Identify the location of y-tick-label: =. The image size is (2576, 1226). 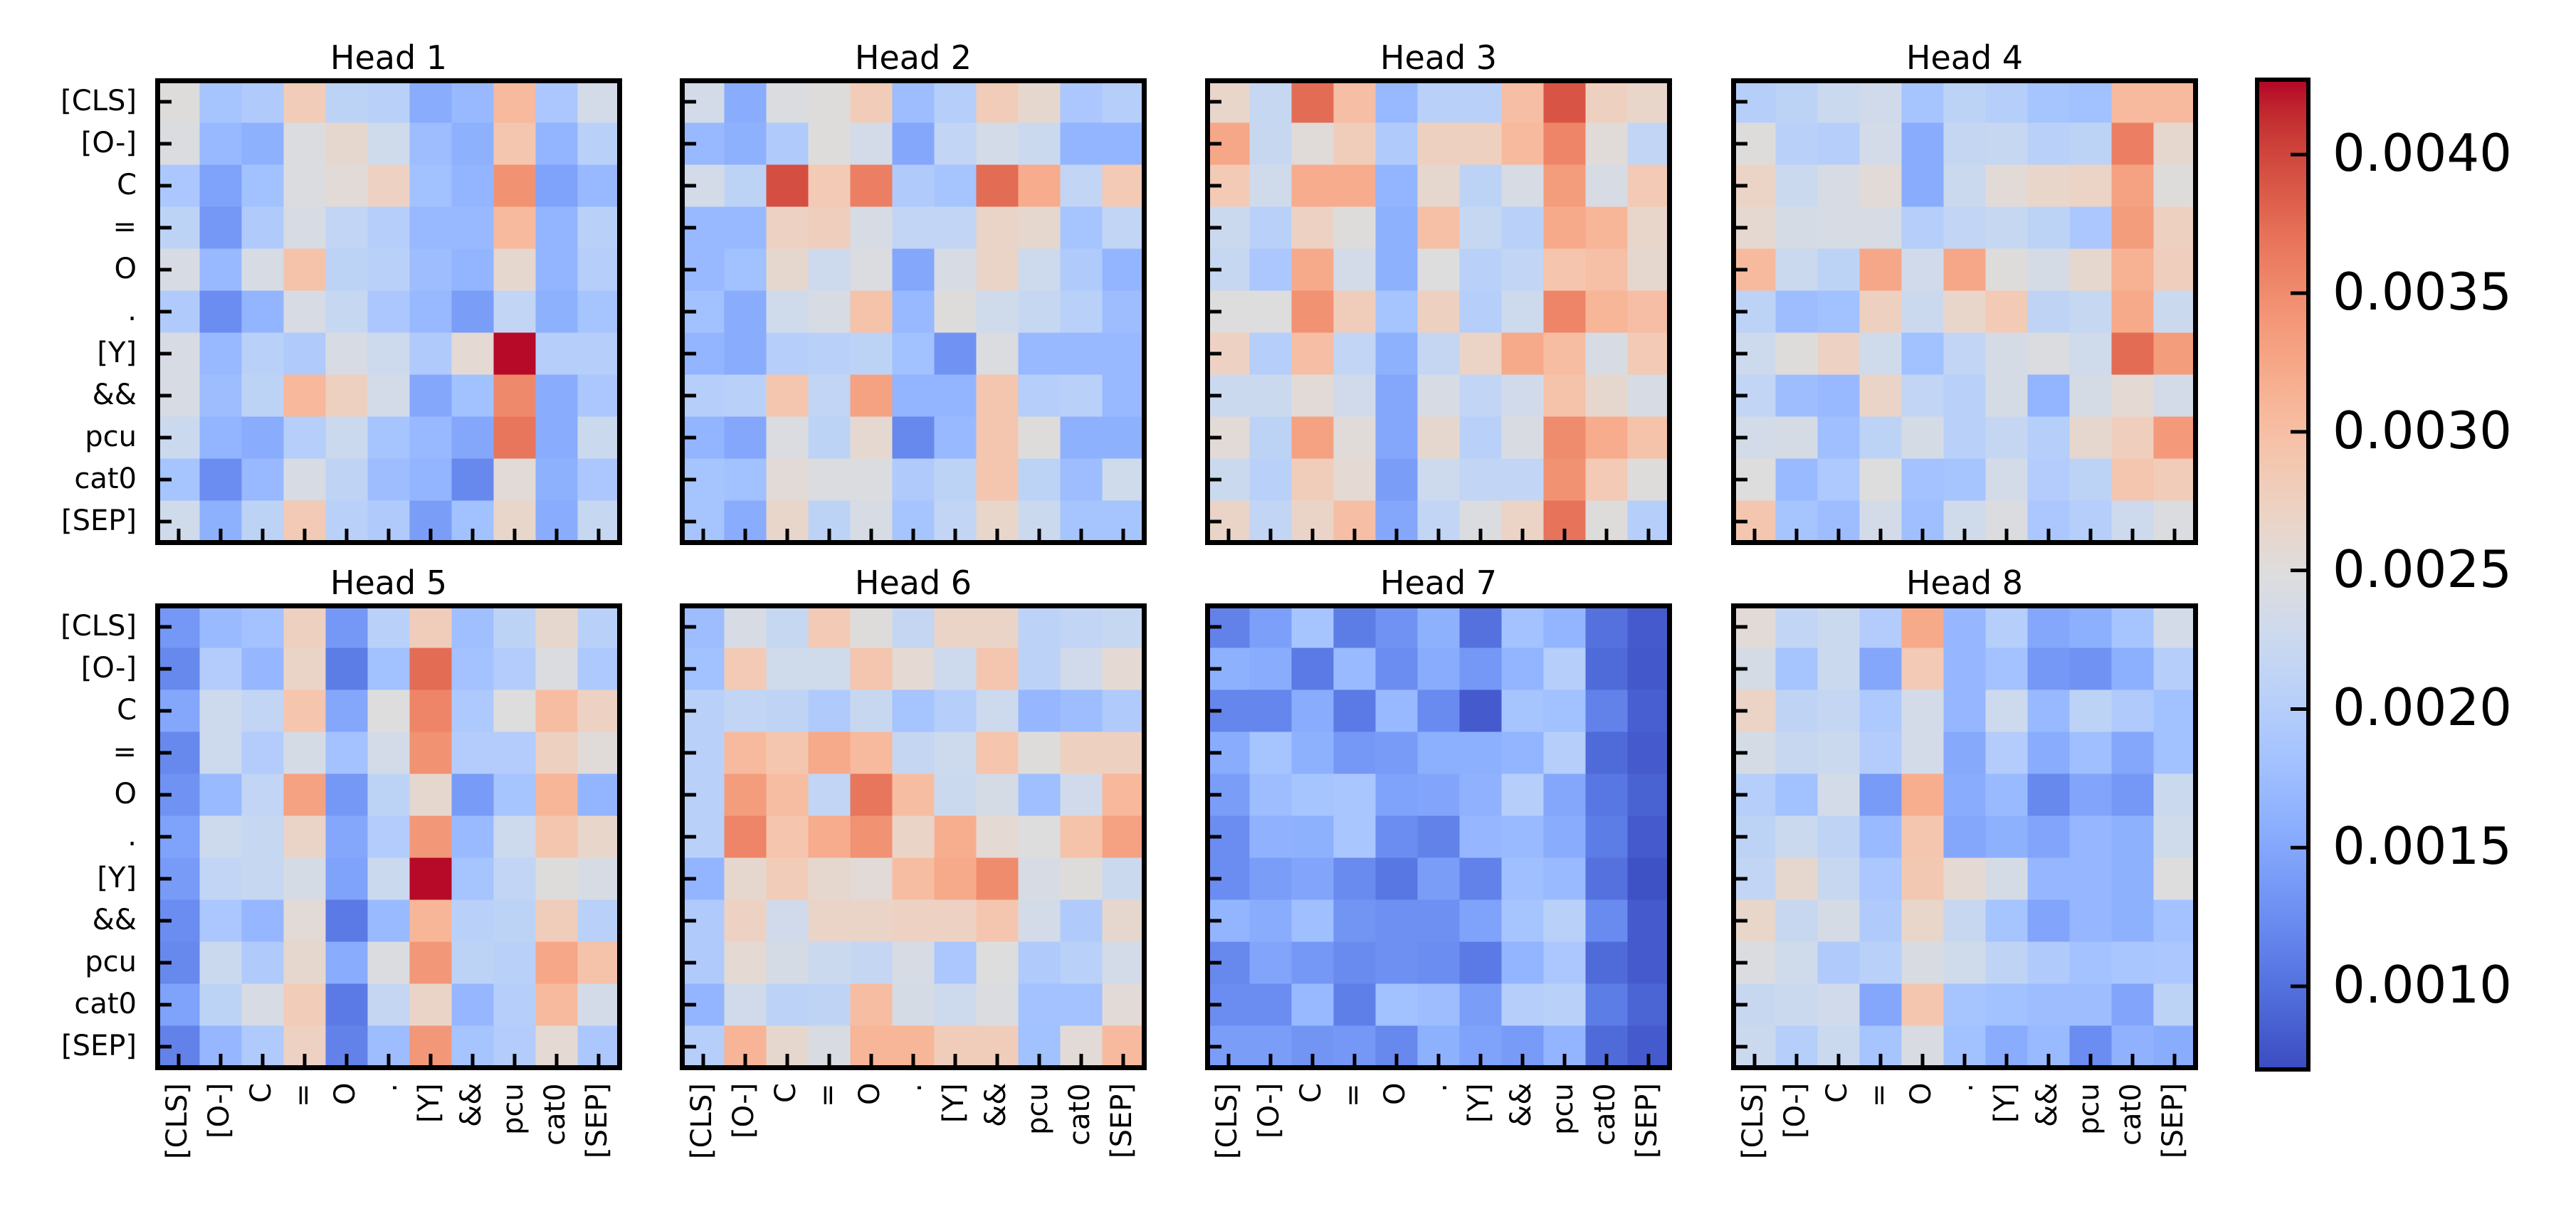
(124, 752).